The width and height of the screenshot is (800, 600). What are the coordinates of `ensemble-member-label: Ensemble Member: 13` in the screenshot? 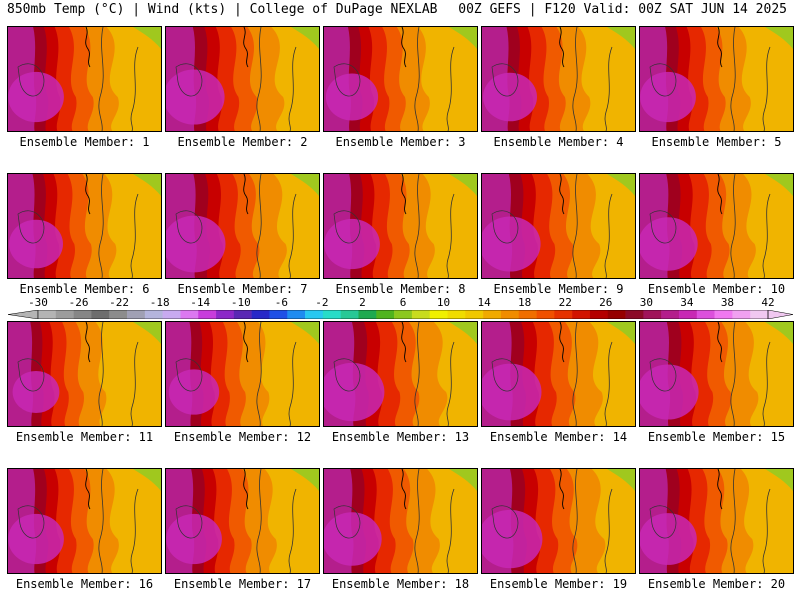 It's located at (400, 437).